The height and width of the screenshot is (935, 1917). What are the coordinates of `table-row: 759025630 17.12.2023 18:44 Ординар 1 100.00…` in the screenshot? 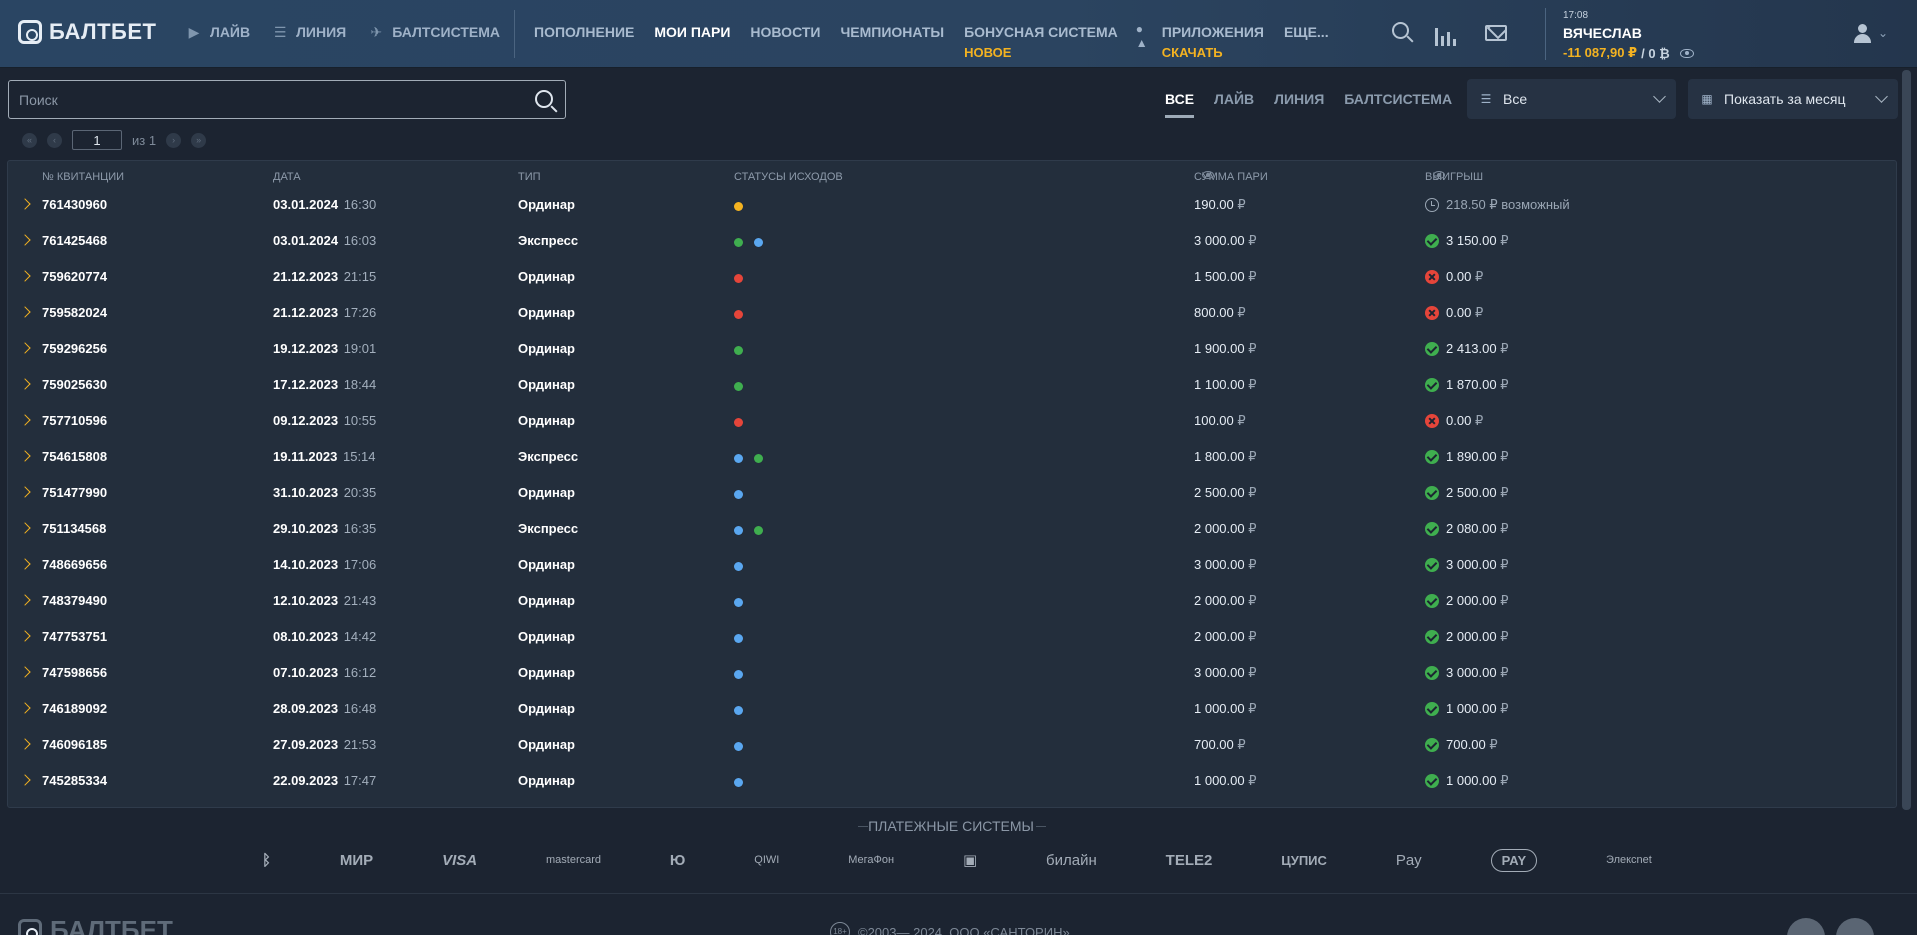 It's located at (952, 385).